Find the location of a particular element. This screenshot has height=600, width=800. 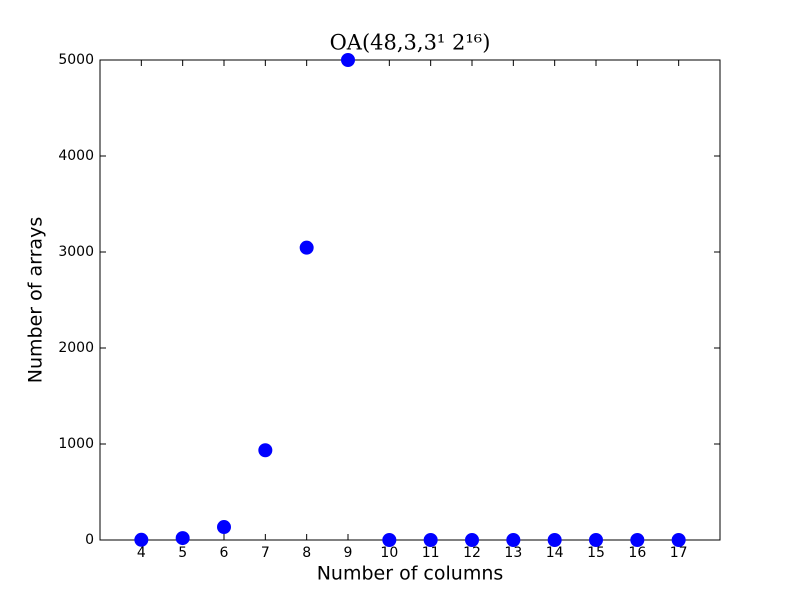

x-tick-label: 12 is located at coordinates (472, 553).